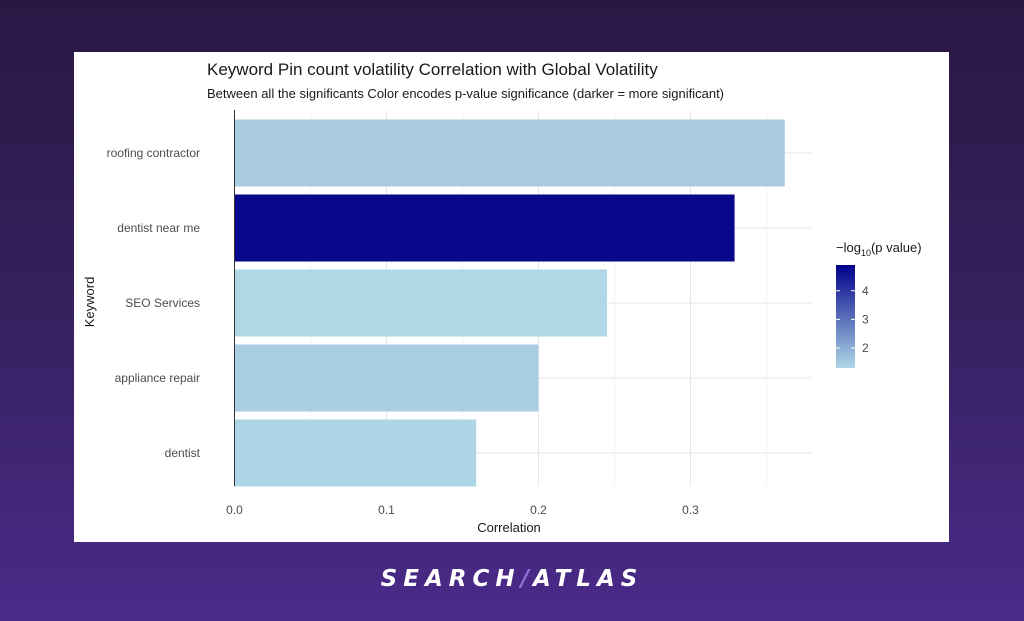  Describe the element at coordinates (879, 304) in the screenshot. I see `color-legend: −log10(p value) 2 3 4` at that location.